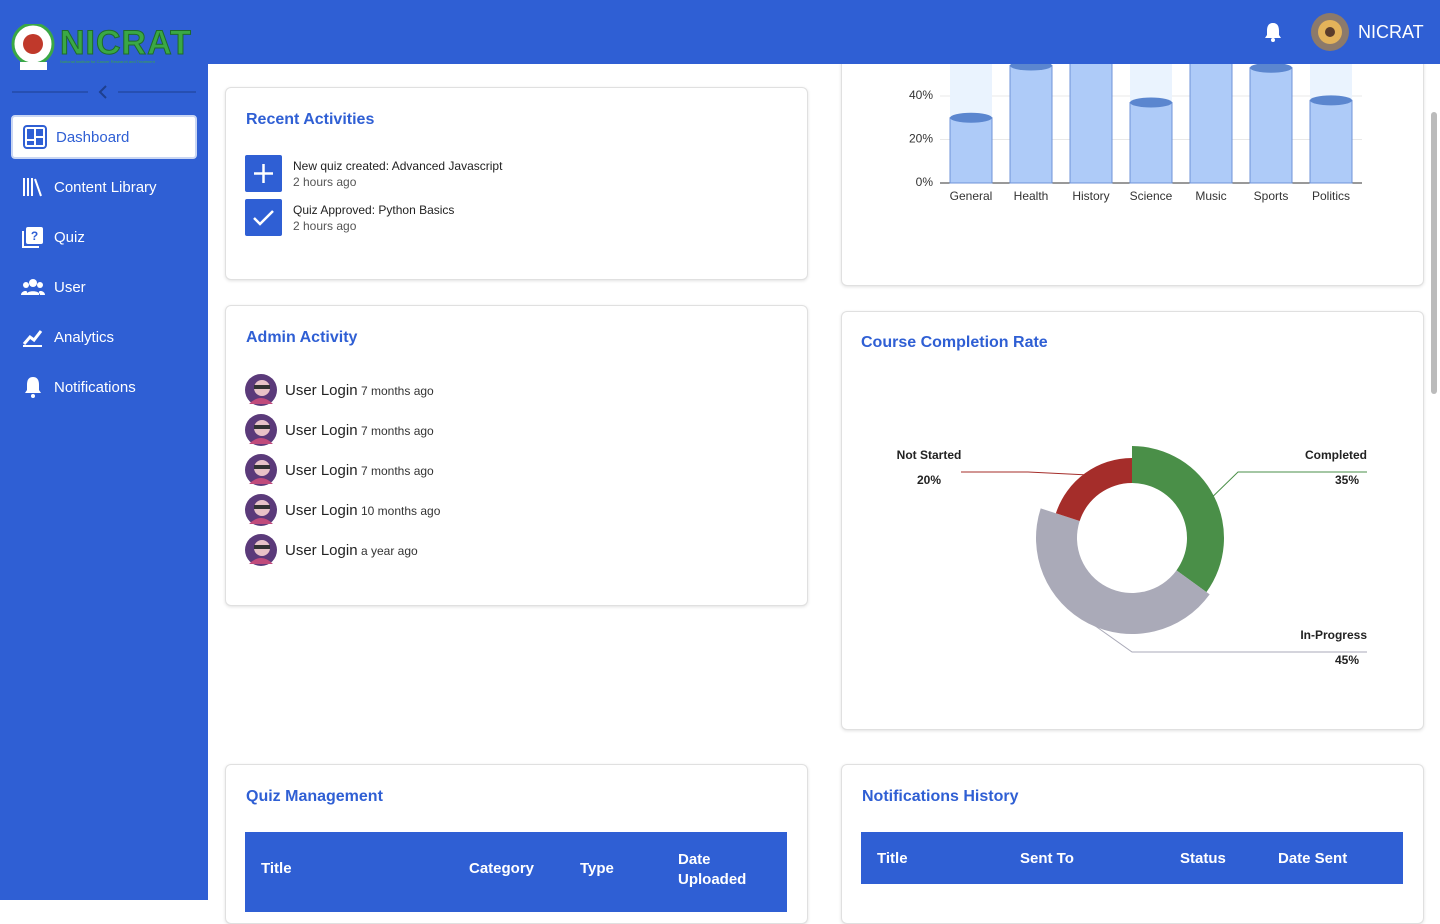  I want to click on user-name: NICRAT, so click(1391, 32).